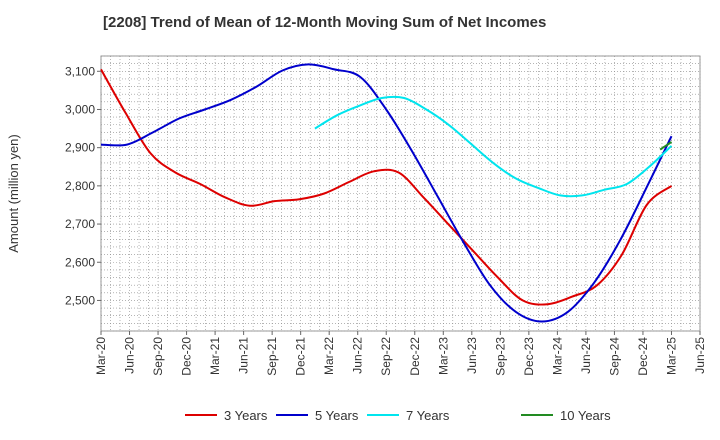 The image size is (720, 440). What do you see at coordinates (329, 356) in the screenshot?
I see `x-tick-label: Mar-22` at bounding box center [329, 356].